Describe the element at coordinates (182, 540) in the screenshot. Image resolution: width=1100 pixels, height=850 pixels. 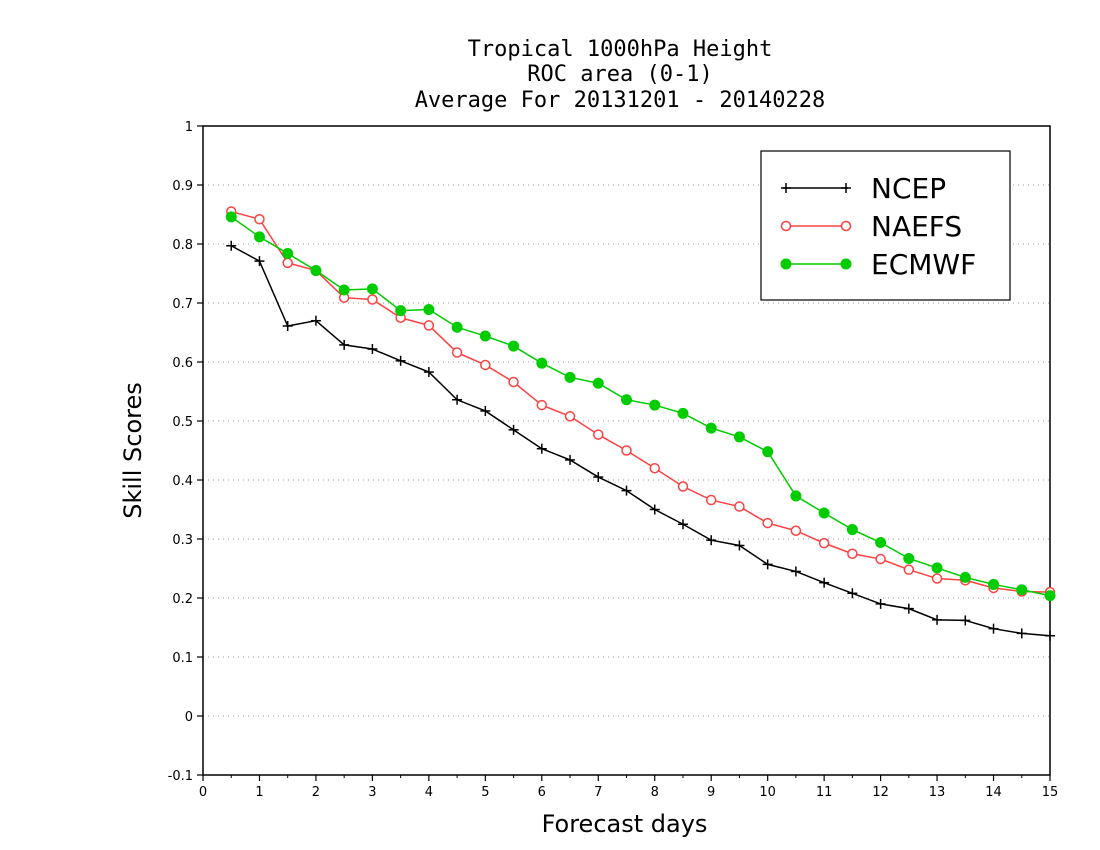
I see `y-tick-label: 0.3` at that location.